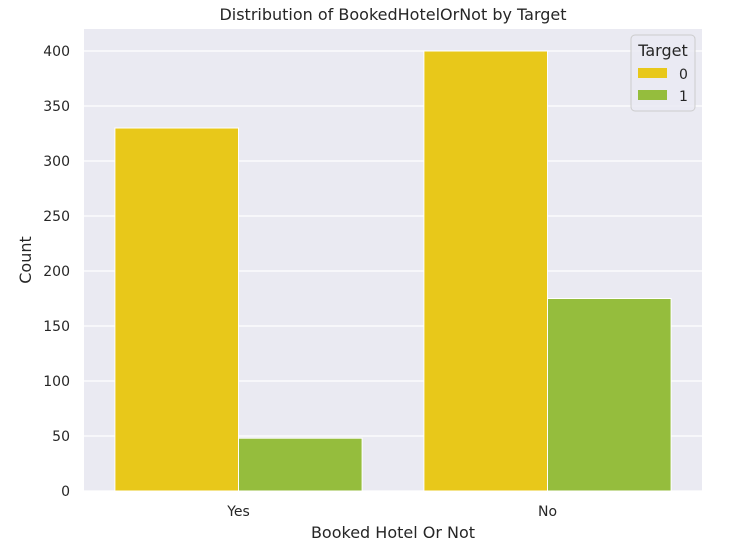 The height and width of the screenshot is (557, 729). What do you see at coordinates (56, 327) in the screenshot?
I see `y-tick-label: 150` at bounding box center [56, 327].